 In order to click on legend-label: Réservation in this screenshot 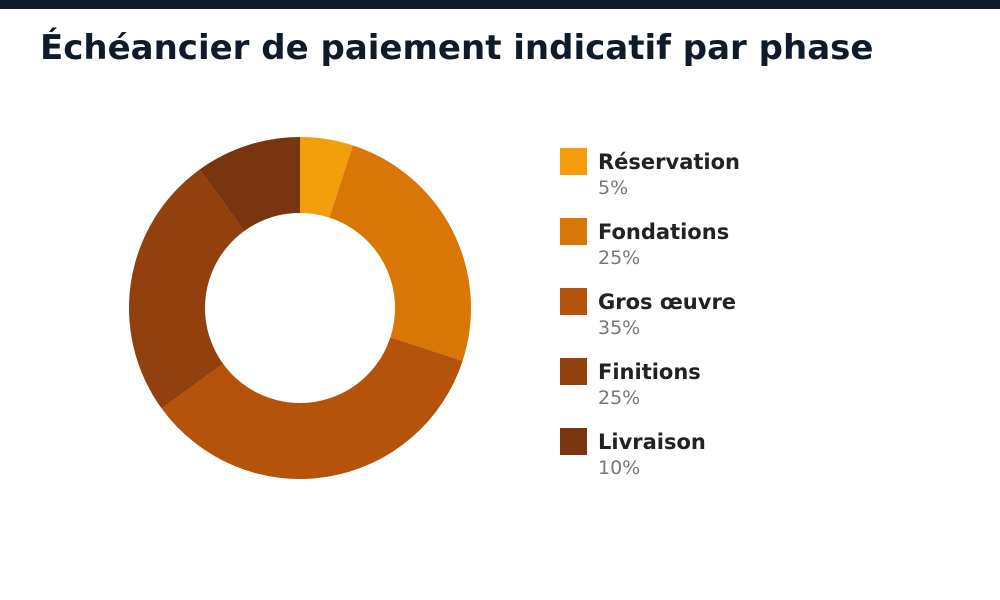, I will do `click(669, 162)`.